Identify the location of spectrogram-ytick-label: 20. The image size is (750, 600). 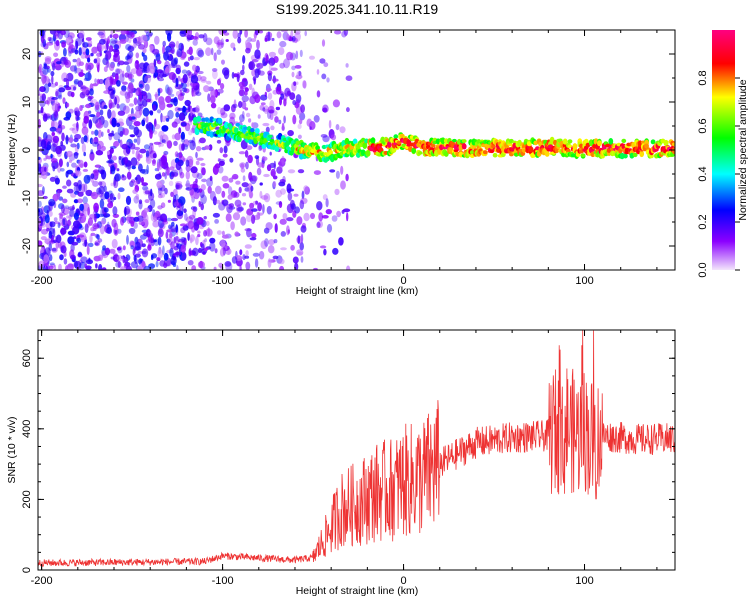
(27, 54).